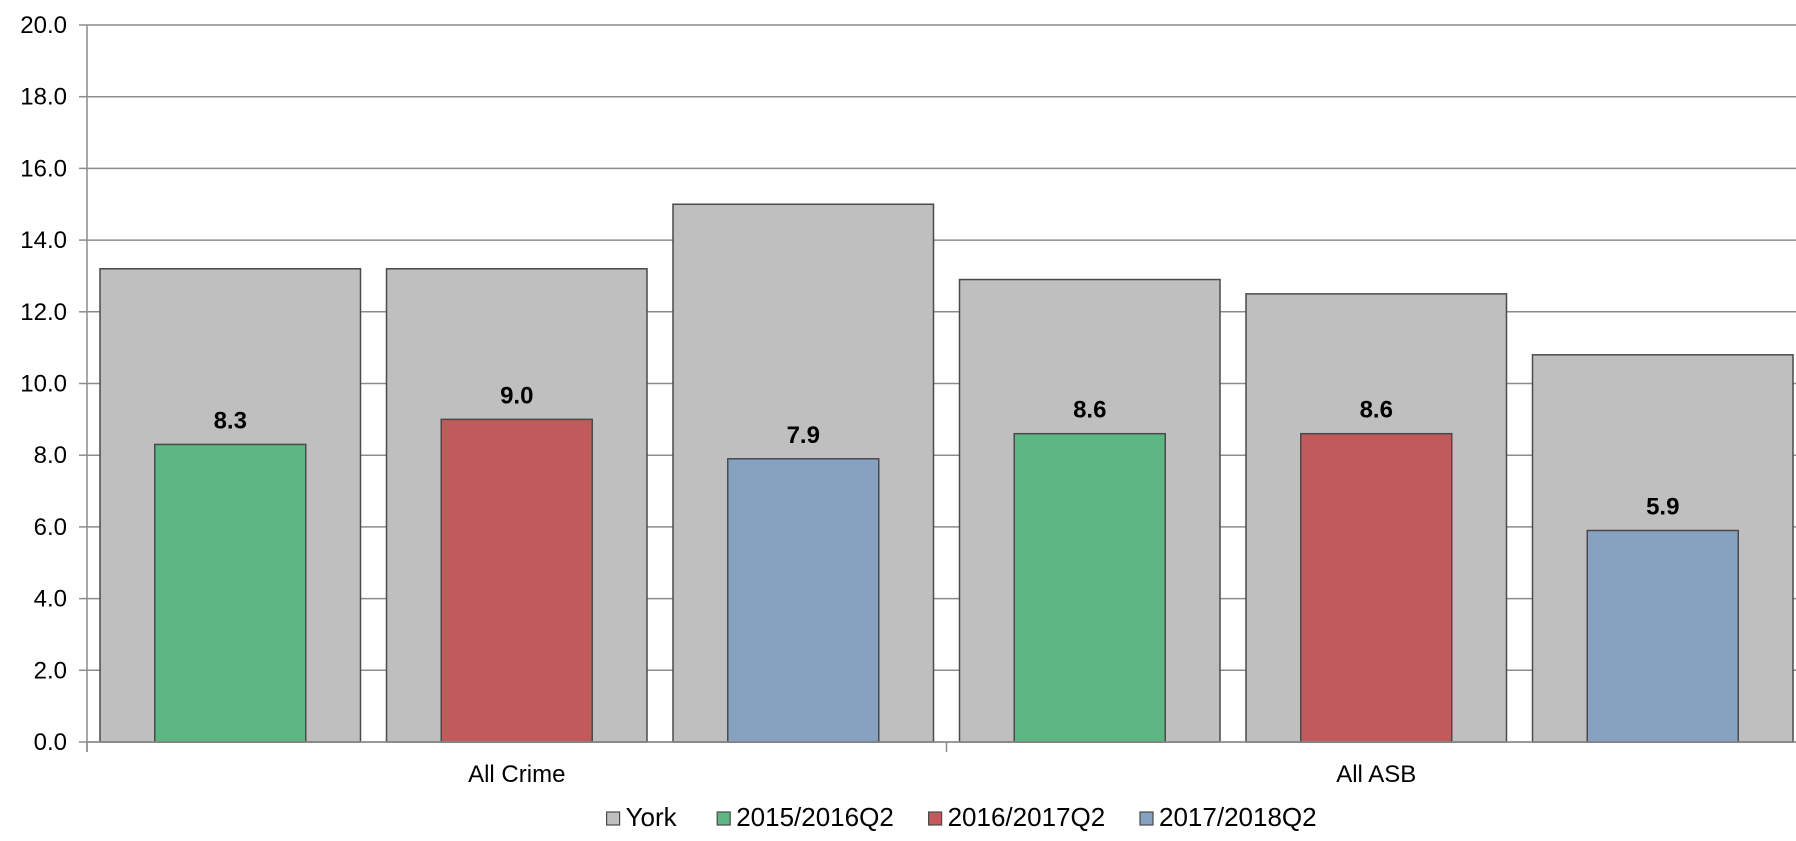 The width and height of the screenshot is (1796, 841). What do you see at coordinates (50, 742) in the screenshot?
I see `y-tick-label: 0.0` at bounding box center [50, 742].